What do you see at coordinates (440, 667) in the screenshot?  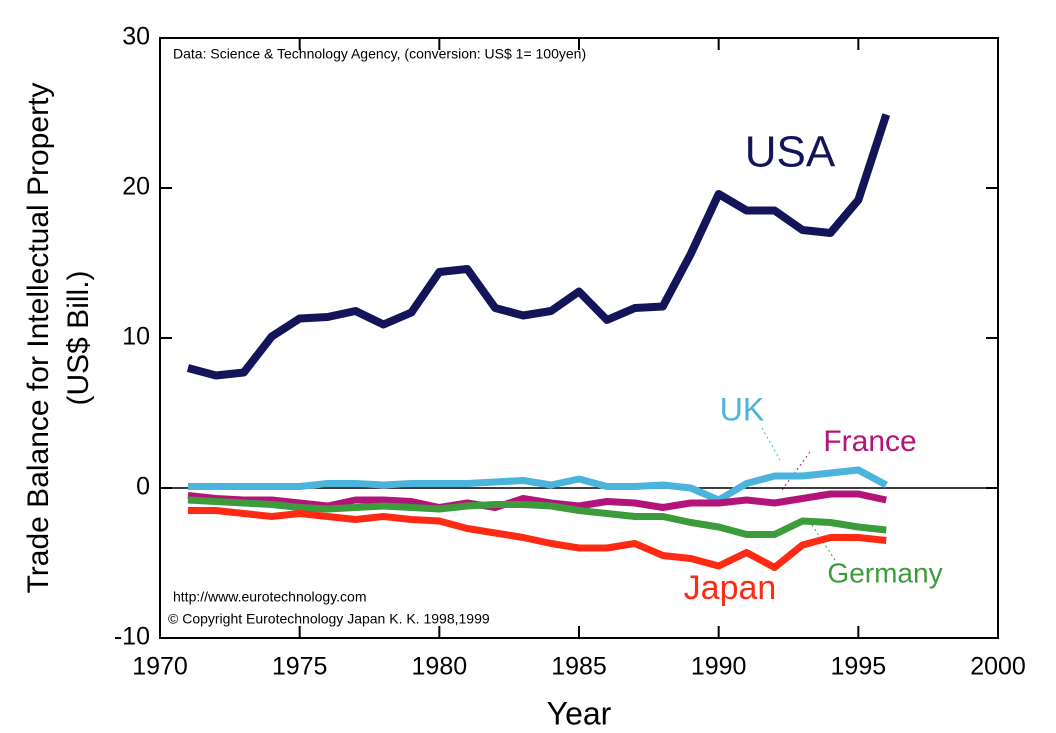 I see `x-tick-label: 1980` at bounding box center [440, 667].